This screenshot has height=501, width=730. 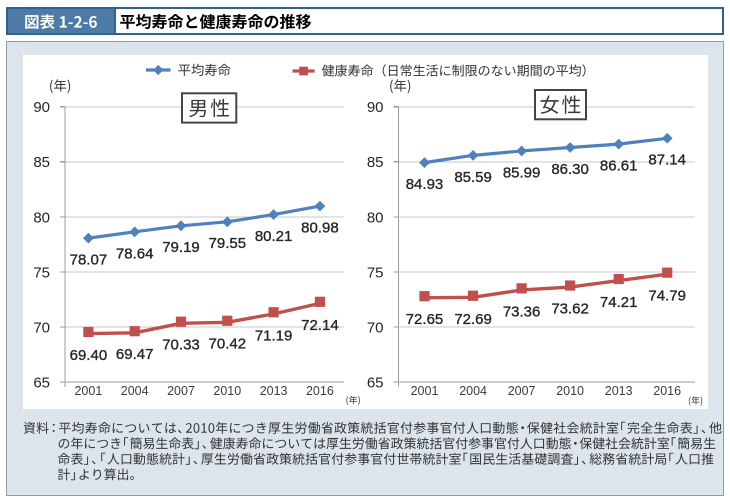 I want to click on svg-text: 69.47, so click(x=135, y=354).